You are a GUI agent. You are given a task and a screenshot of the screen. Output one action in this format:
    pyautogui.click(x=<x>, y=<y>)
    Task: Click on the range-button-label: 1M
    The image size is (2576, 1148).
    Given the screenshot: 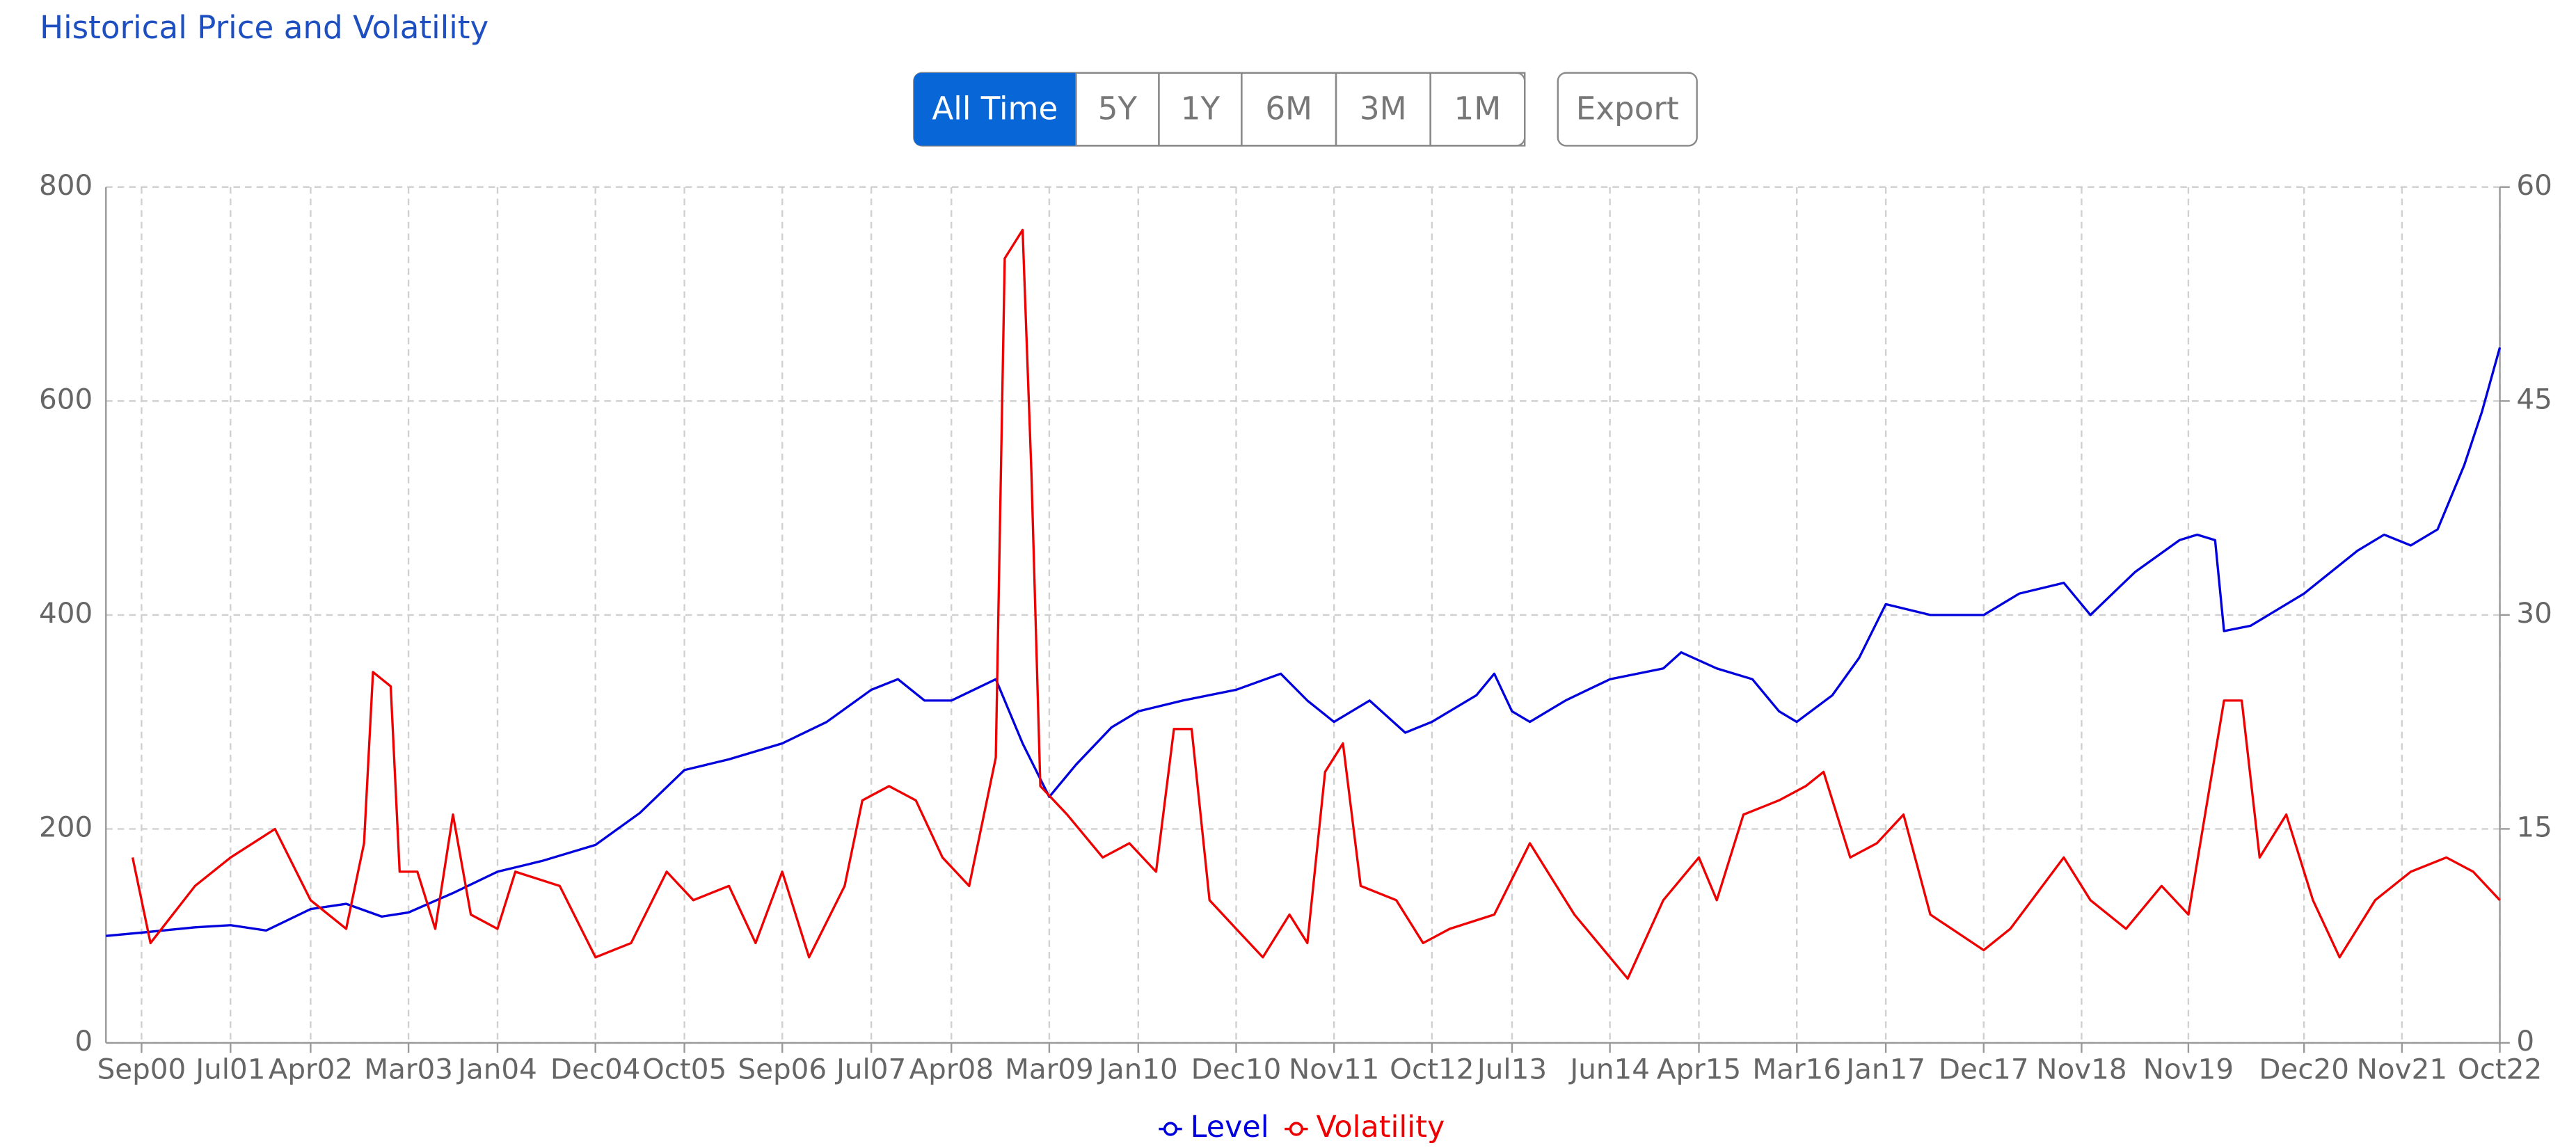 What is the action you would take?
    pyautogui.click(x=1478, y=109)
    